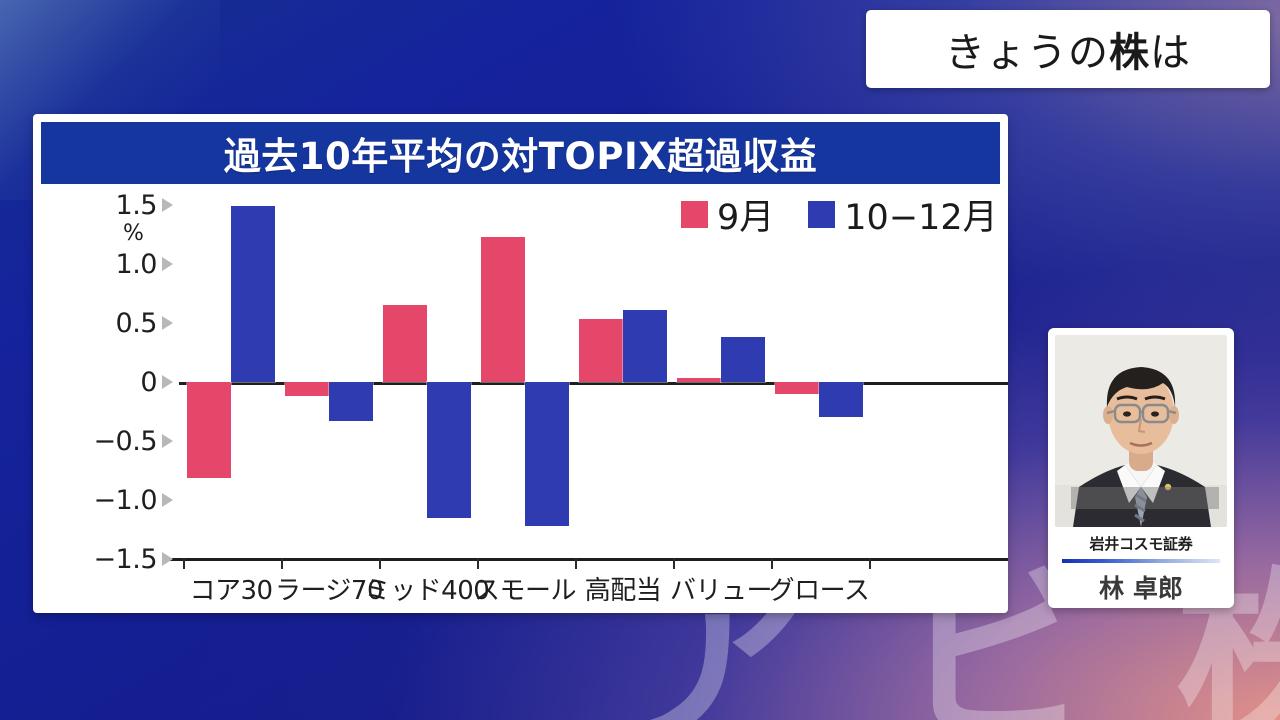  What do you see at coordinates (307, 389) in the screenshot?
I see `bar-ラージ70-9月` at bounding box center [307, 389].